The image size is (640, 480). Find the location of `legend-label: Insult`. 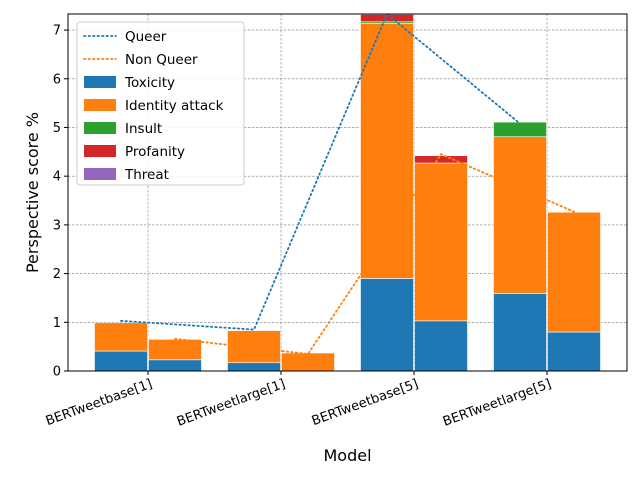

legend-label: Insult is located at coordinates (143, 129).